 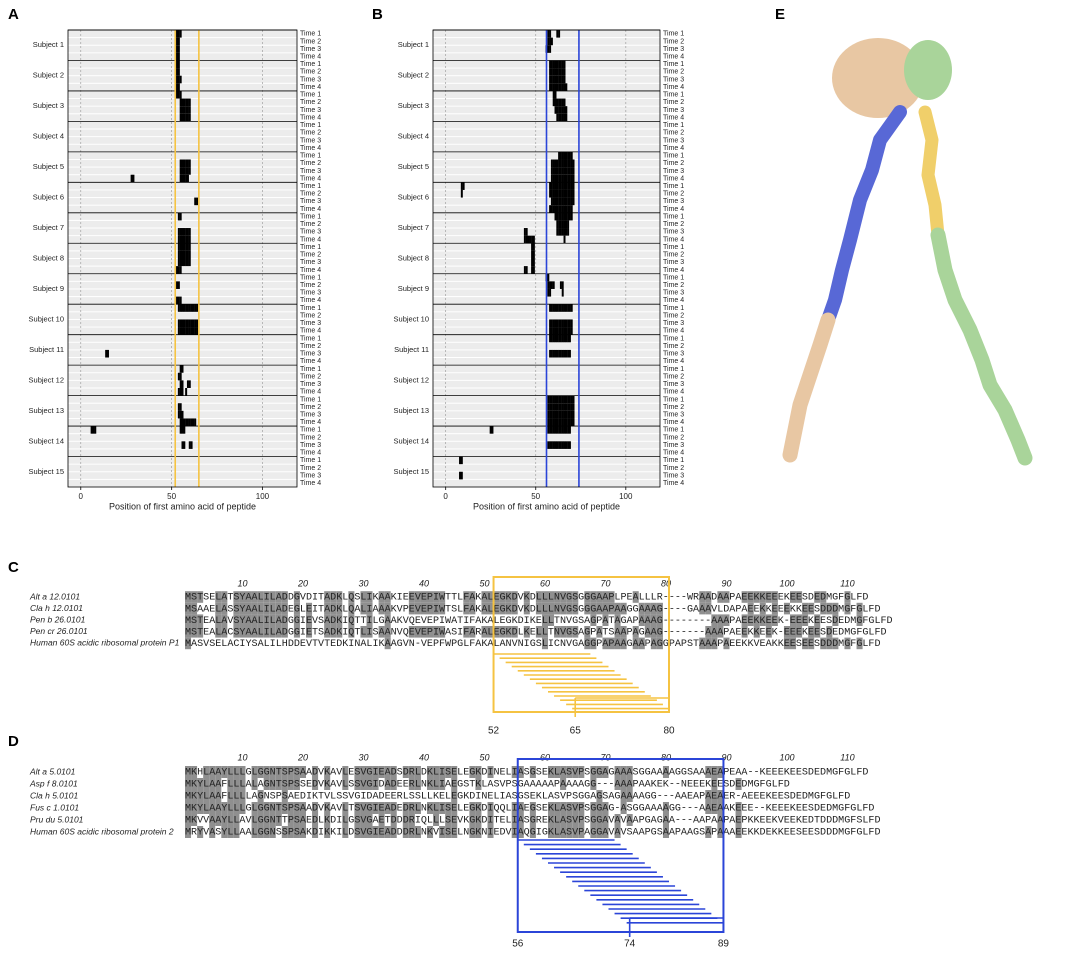 I want to click on subject-label: Subject 7, so click(x=413, y=227).